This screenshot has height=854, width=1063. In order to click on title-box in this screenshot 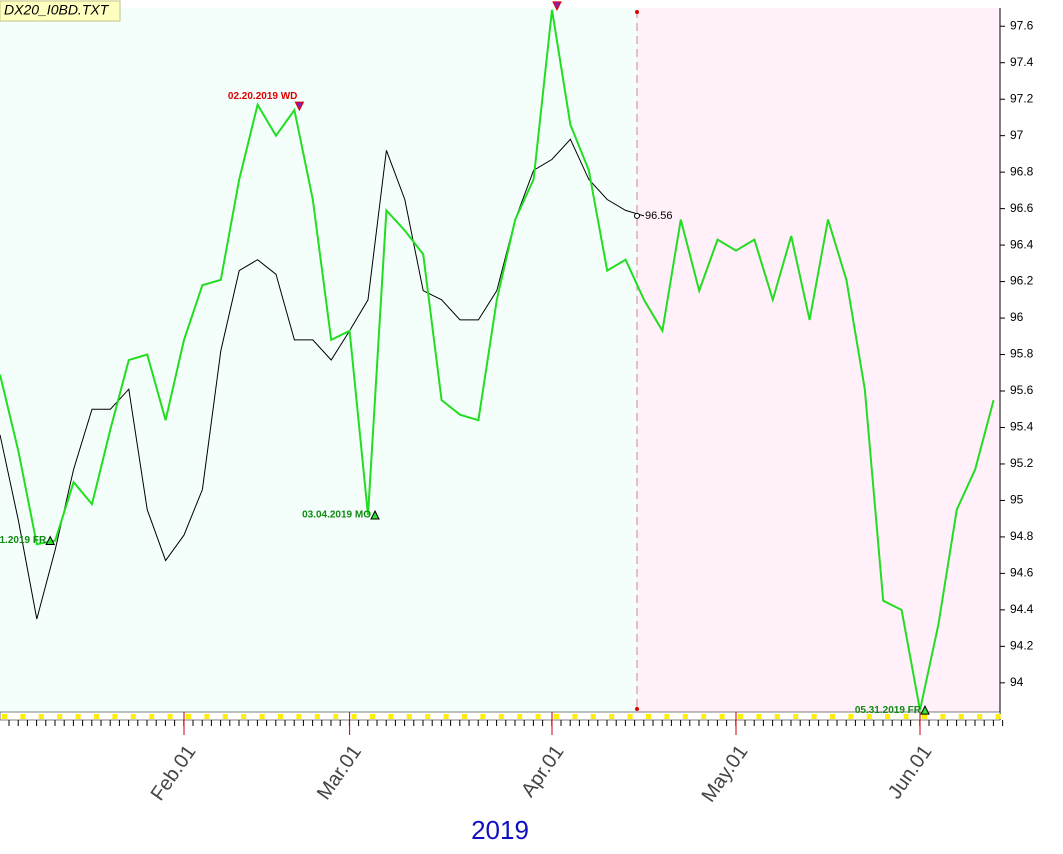, I will do `click(60, 11)`.